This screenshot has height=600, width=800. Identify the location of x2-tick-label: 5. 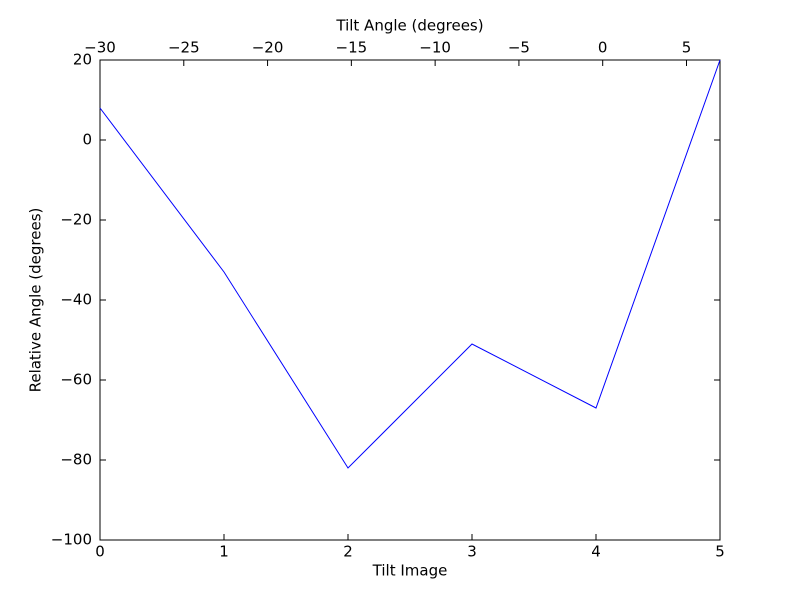
(687, 48).